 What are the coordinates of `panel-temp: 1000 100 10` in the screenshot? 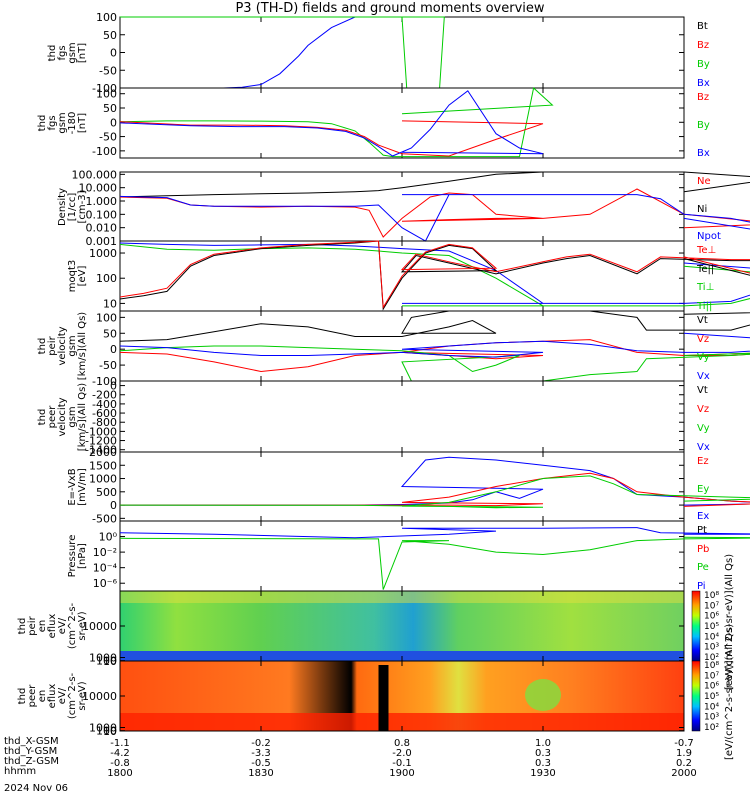 It's located at (419, 276).